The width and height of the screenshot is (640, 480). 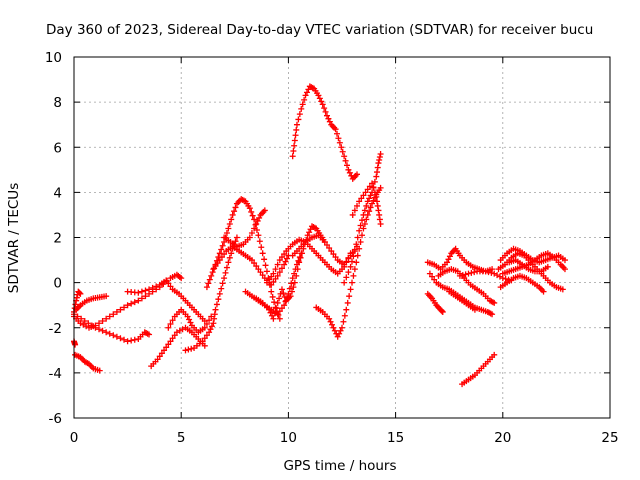 I want to click on series-arc-af, so click(x=522, y=283).